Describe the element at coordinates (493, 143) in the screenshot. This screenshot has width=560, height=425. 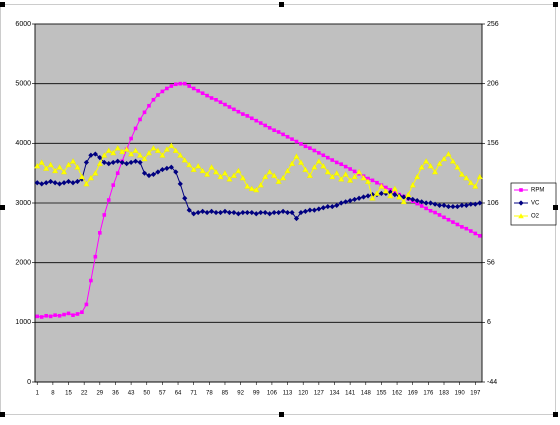
I see `y2-tick-label: 156` at that location.